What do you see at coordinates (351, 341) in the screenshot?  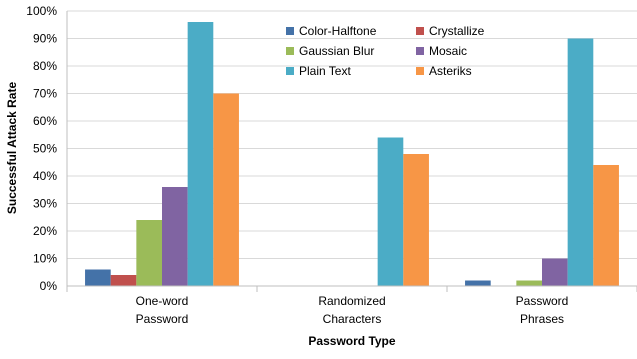 I see `x-axis-title: Password Type` at bounding box center [351, 341].